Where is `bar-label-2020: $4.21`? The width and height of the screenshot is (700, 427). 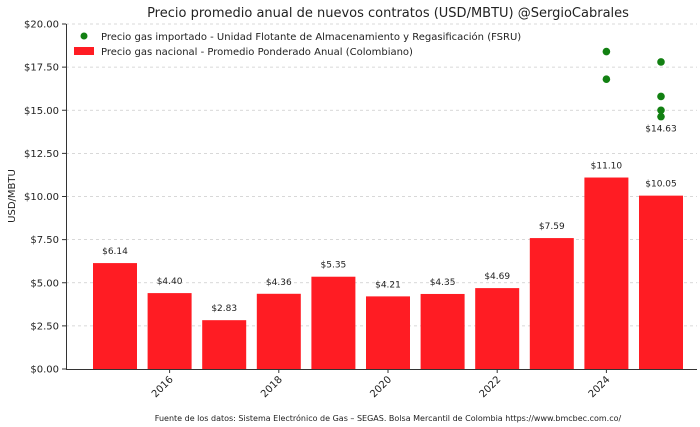
bar-label-2020: $4.21 is located at coordinates (388, 285).